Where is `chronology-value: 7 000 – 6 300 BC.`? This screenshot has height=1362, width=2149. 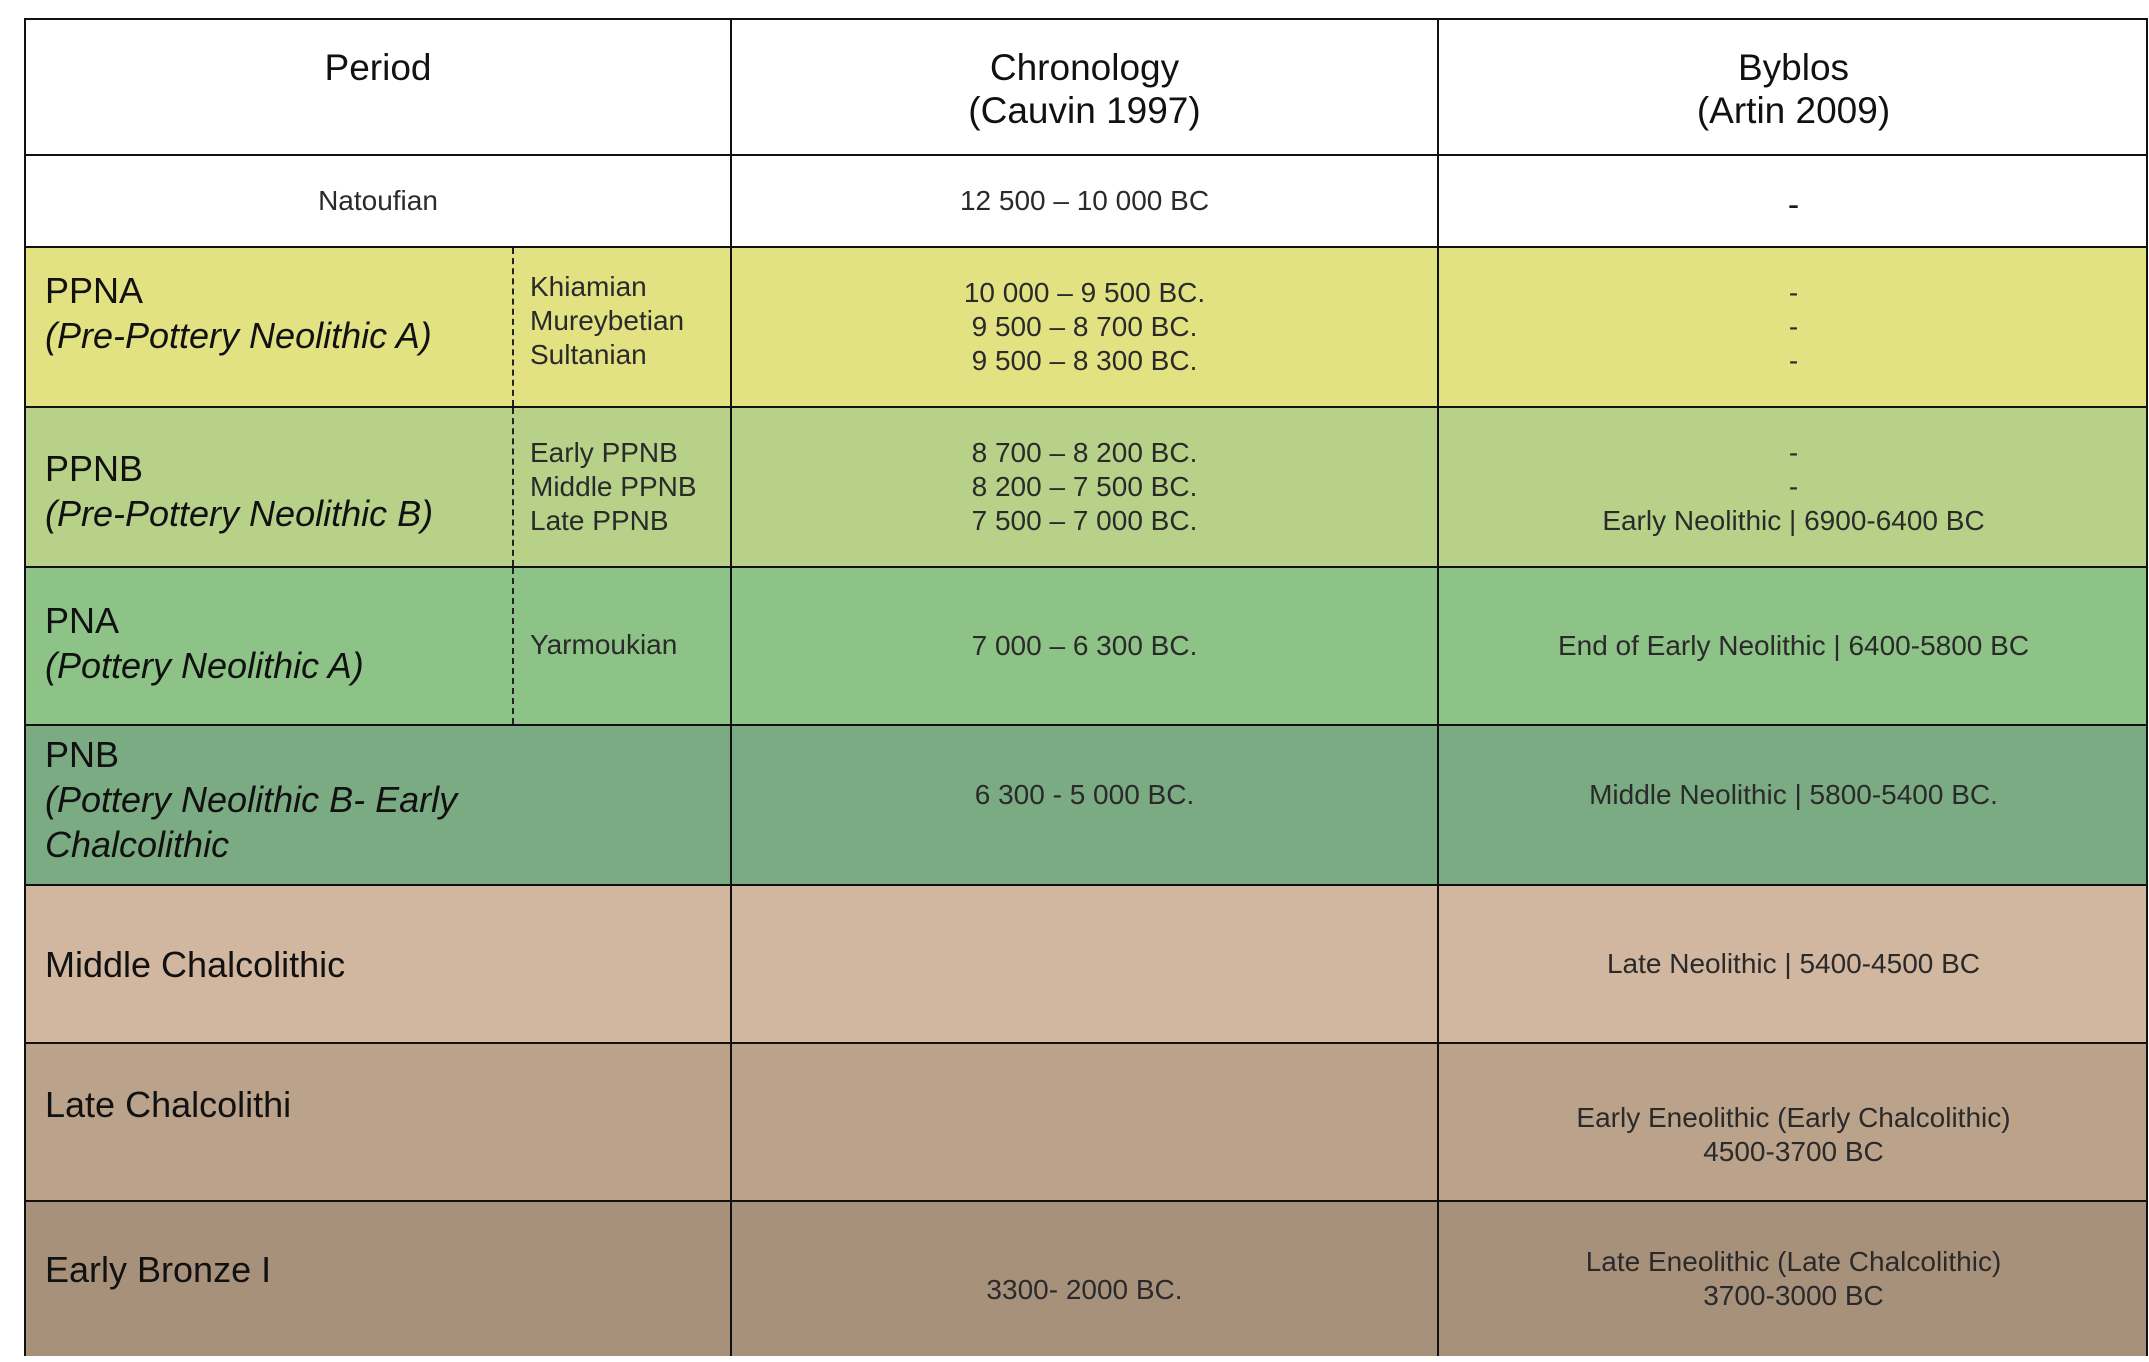
chronology-value: 7 000 – 6 300 BC. is located at coordinates (1084, 645).